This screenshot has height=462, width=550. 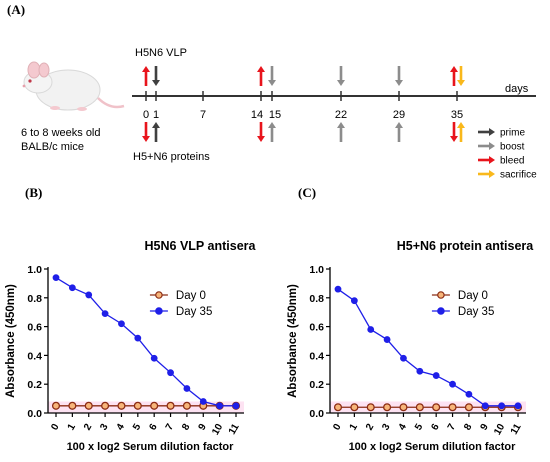 I want to click on vlp-boost-arrow-day15-head, so click(x=272, y=83).